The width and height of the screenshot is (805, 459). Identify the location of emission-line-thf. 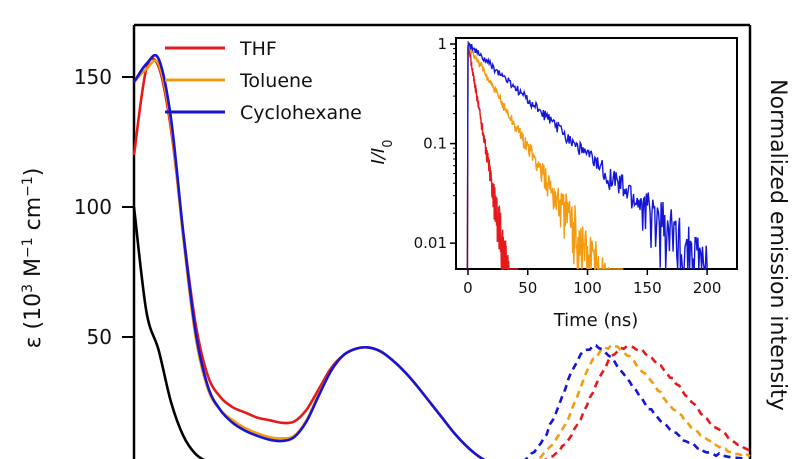
(647, 401).